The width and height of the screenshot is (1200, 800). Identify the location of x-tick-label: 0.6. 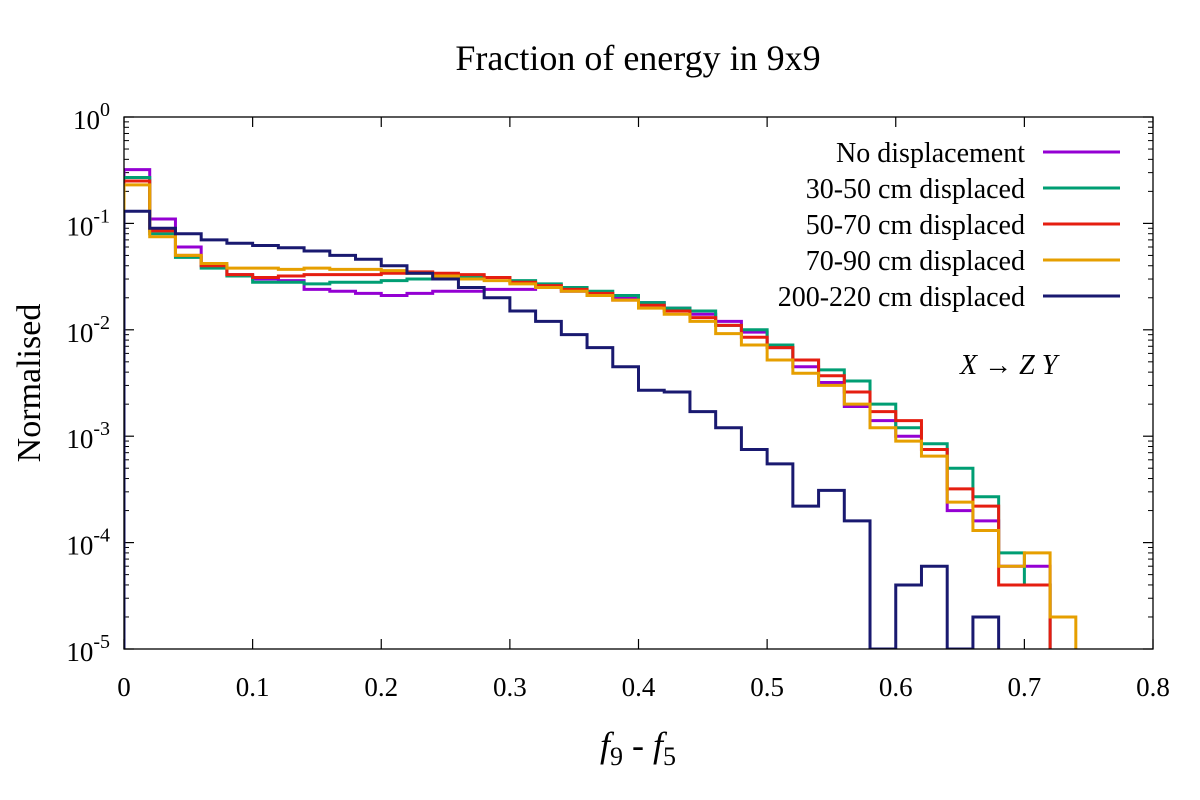
(896, 687).